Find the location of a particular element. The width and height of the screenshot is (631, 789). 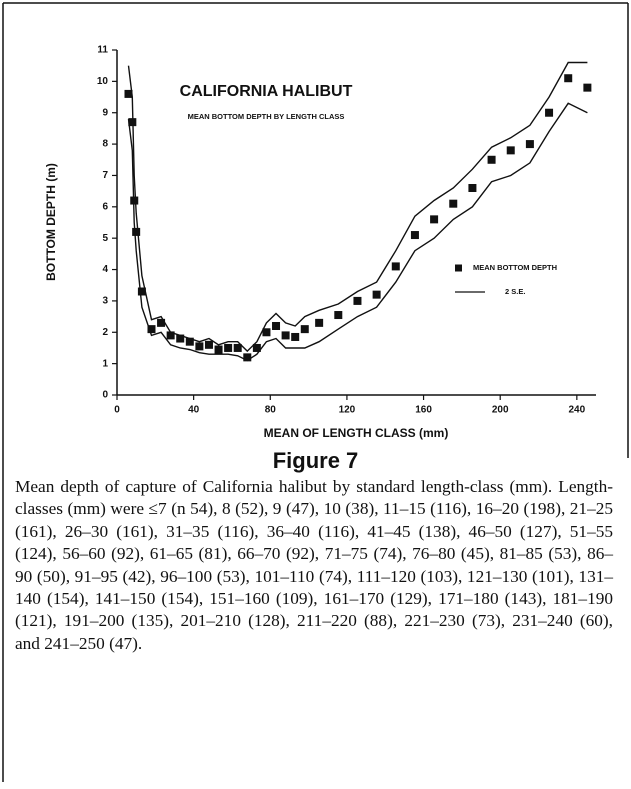

y-tick-label: 11 is located at coordinates (102, 50).